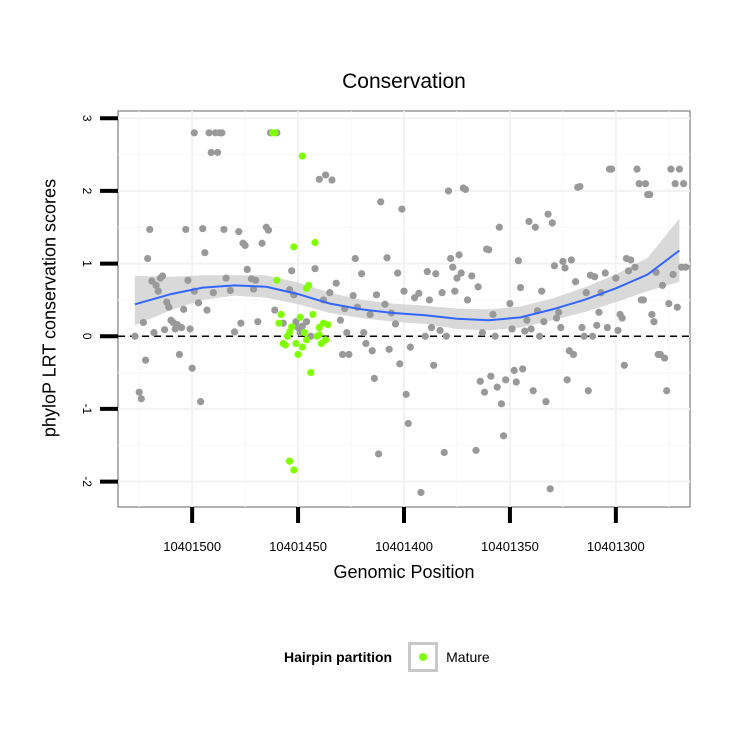 The width and height of the screenshot is (750, 750). Describe the element at coordinates (404, 572) in the screenshot. I see `x-axis-label: Genomic Position` at that location.